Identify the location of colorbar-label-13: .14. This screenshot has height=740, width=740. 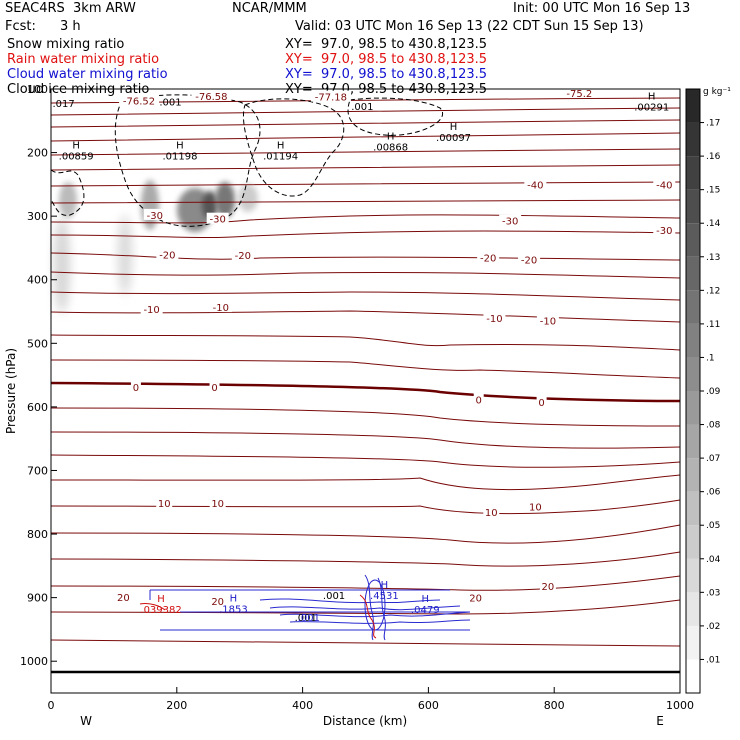
(713, 224).